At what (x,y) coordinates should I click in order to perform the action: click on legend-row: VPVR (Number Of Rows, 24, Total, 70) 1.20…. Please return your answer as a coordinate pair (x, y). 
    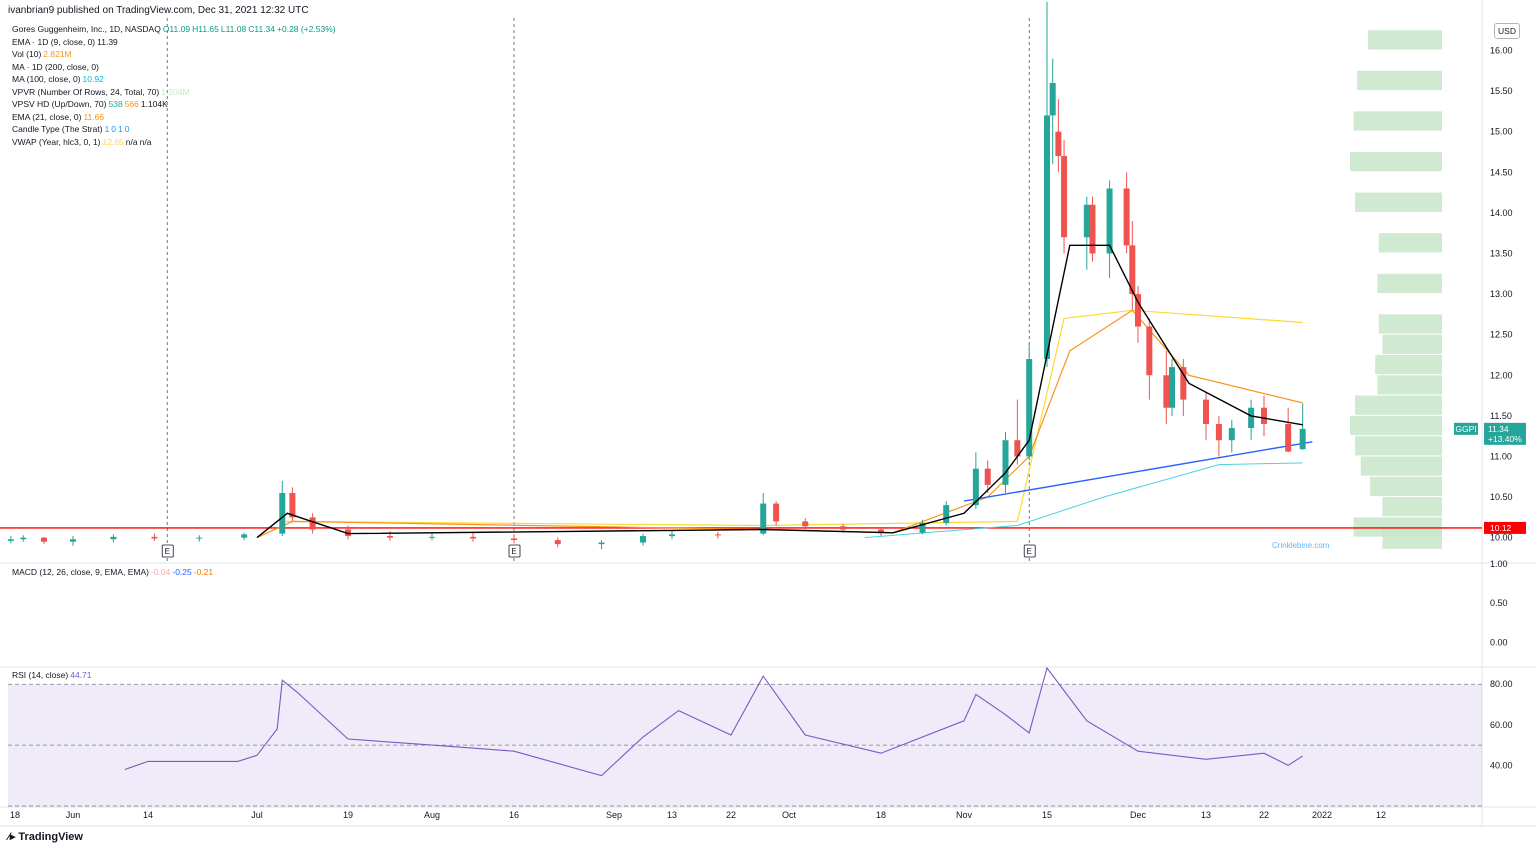
    Looking at the image, I should click on (101, 92).